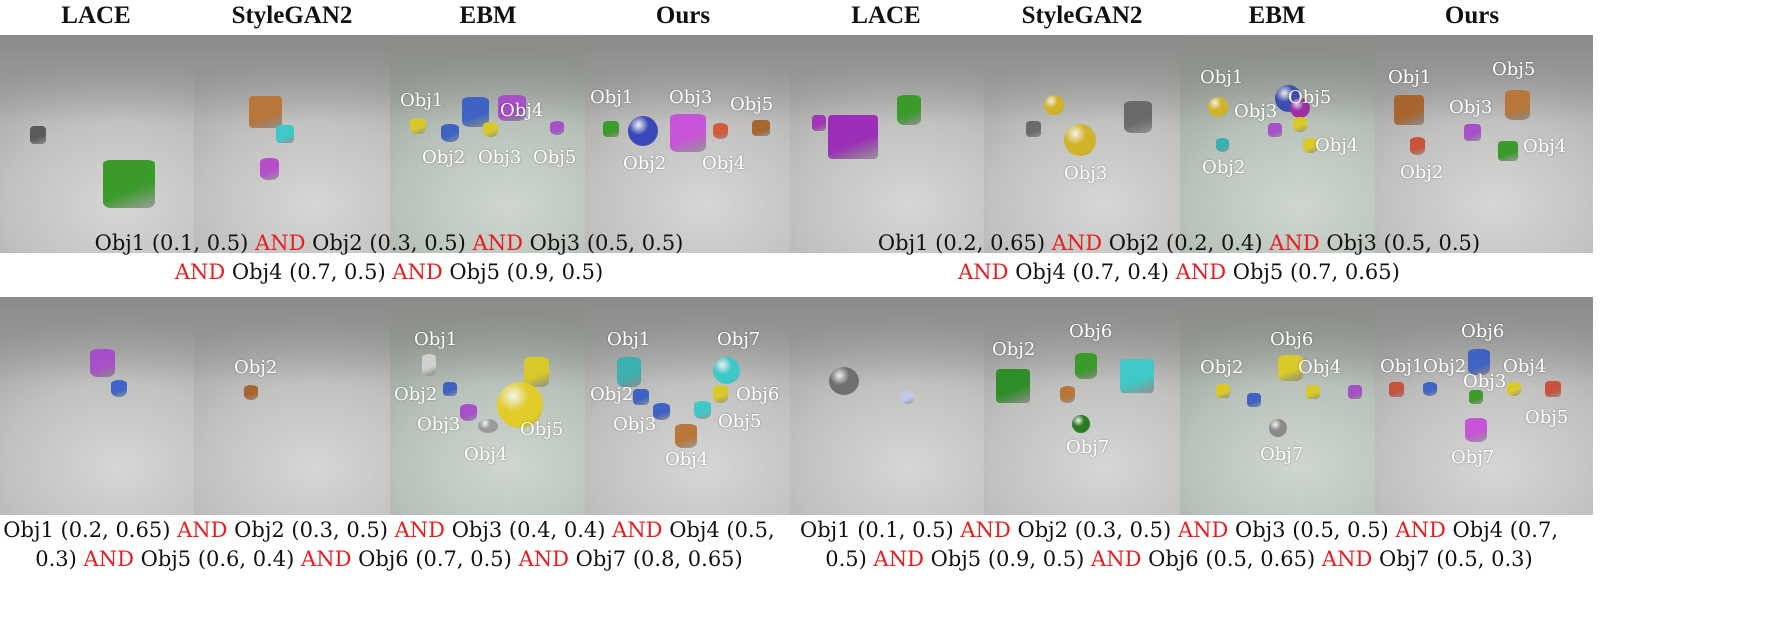  What do you see at coordinates (1312, 530) in the screenshot?
I see `constraint-text: Obj3 (0.5, 0.5)` at bounding box center [1312, 530].